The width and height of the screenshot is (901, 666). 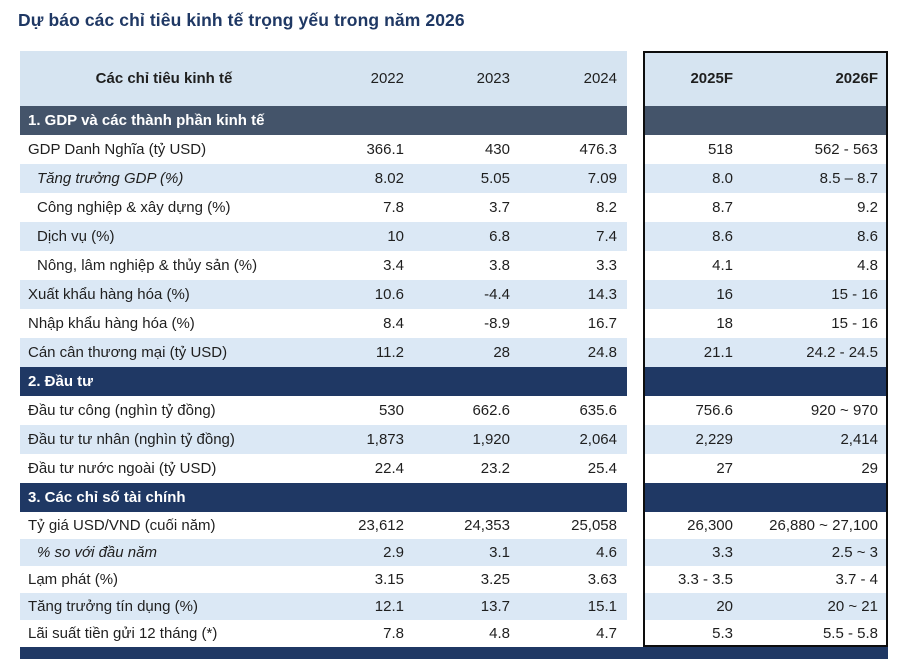 What do you see at coordinates (573, 633) in the screenshot?
I see `cell-2024: 4.7` at bounding box center [573, 633].